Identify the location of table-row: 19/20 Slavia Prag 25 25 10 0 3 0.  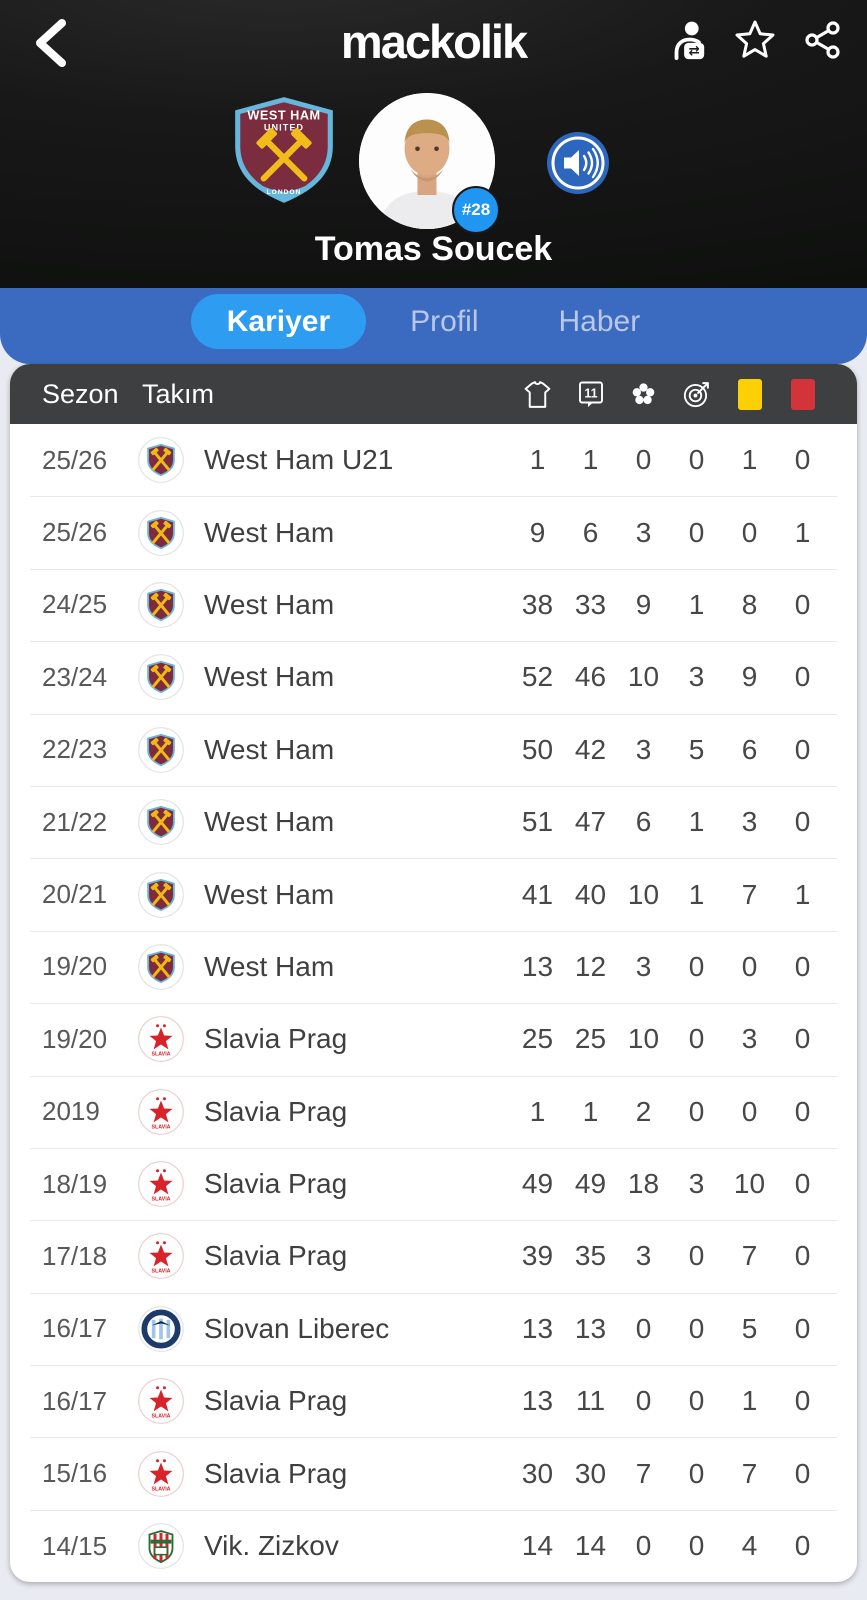
(433, 1039).